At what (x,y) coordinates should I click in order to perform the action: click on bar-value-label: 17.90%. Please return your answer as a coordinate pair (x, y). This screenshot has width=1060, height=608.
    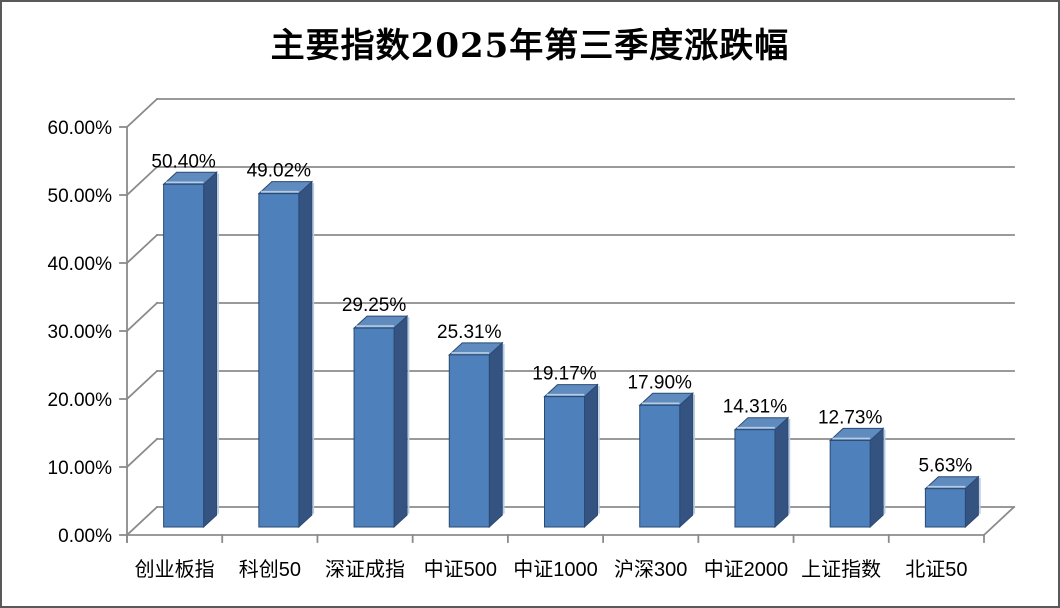
    Looking at the image, I should click on (659, 382).